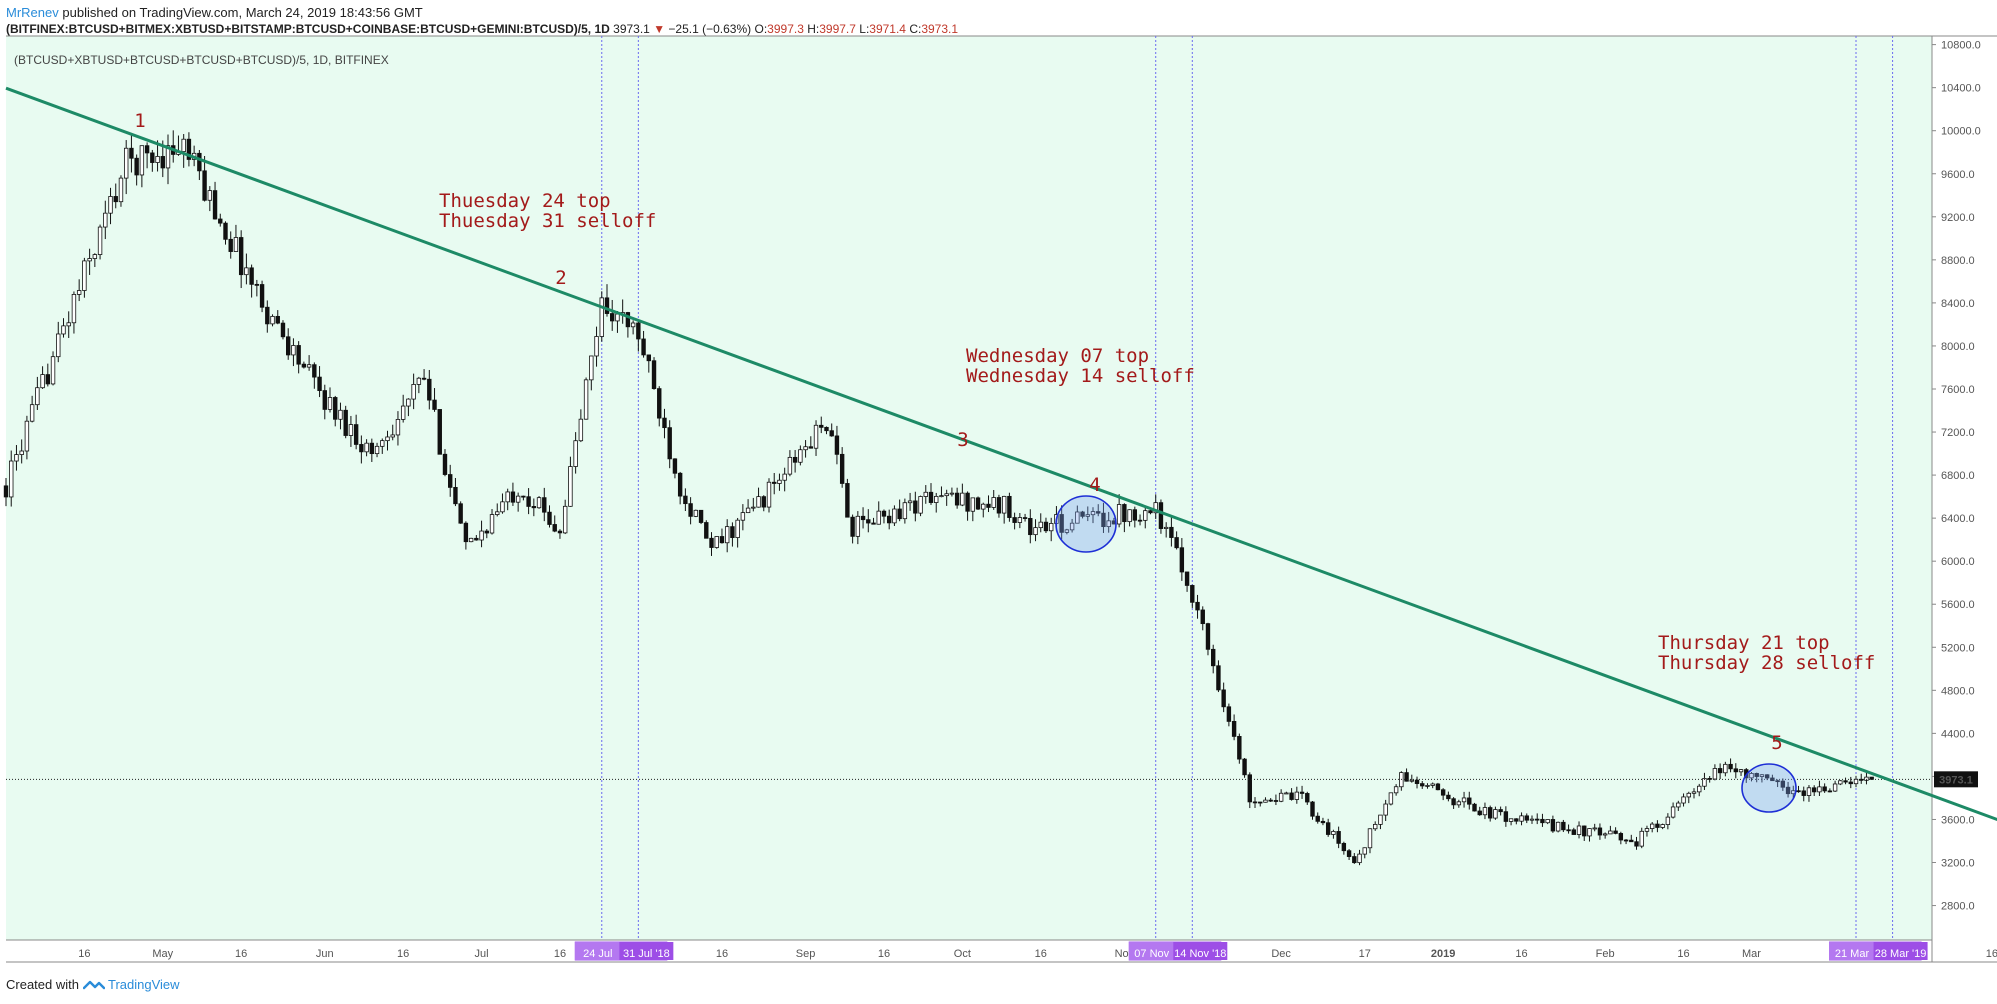 The height and width of the screenshot is (1004, 1997). What do you see at coordinates (1080, 376) in the screenshot?
I see `annotation-text: Wednesday 14 selloff` at bounding box center [1080, 376].